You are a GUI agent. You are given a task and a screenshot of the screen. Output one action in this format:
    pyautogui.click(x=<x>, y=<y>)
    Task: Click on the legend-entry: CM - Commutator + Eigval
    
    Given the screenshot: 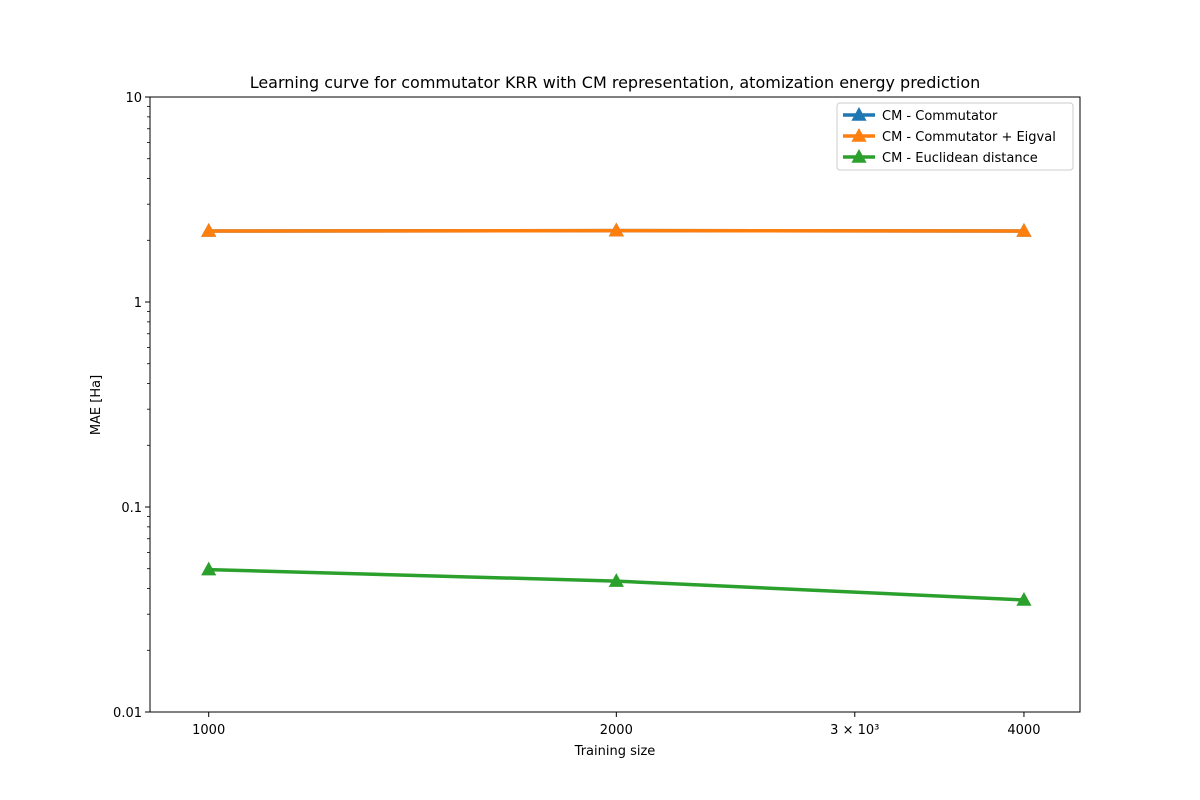 What is the action you would take?
    pyautogui.click(x=949, y=136)
    